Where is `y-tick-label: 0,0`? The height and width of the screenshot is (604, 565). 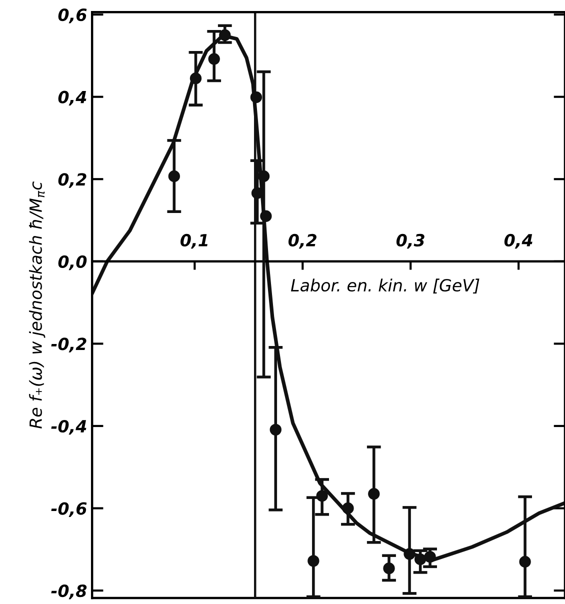
y-tick-label: 0,0 is located at coordinates (72, 262).